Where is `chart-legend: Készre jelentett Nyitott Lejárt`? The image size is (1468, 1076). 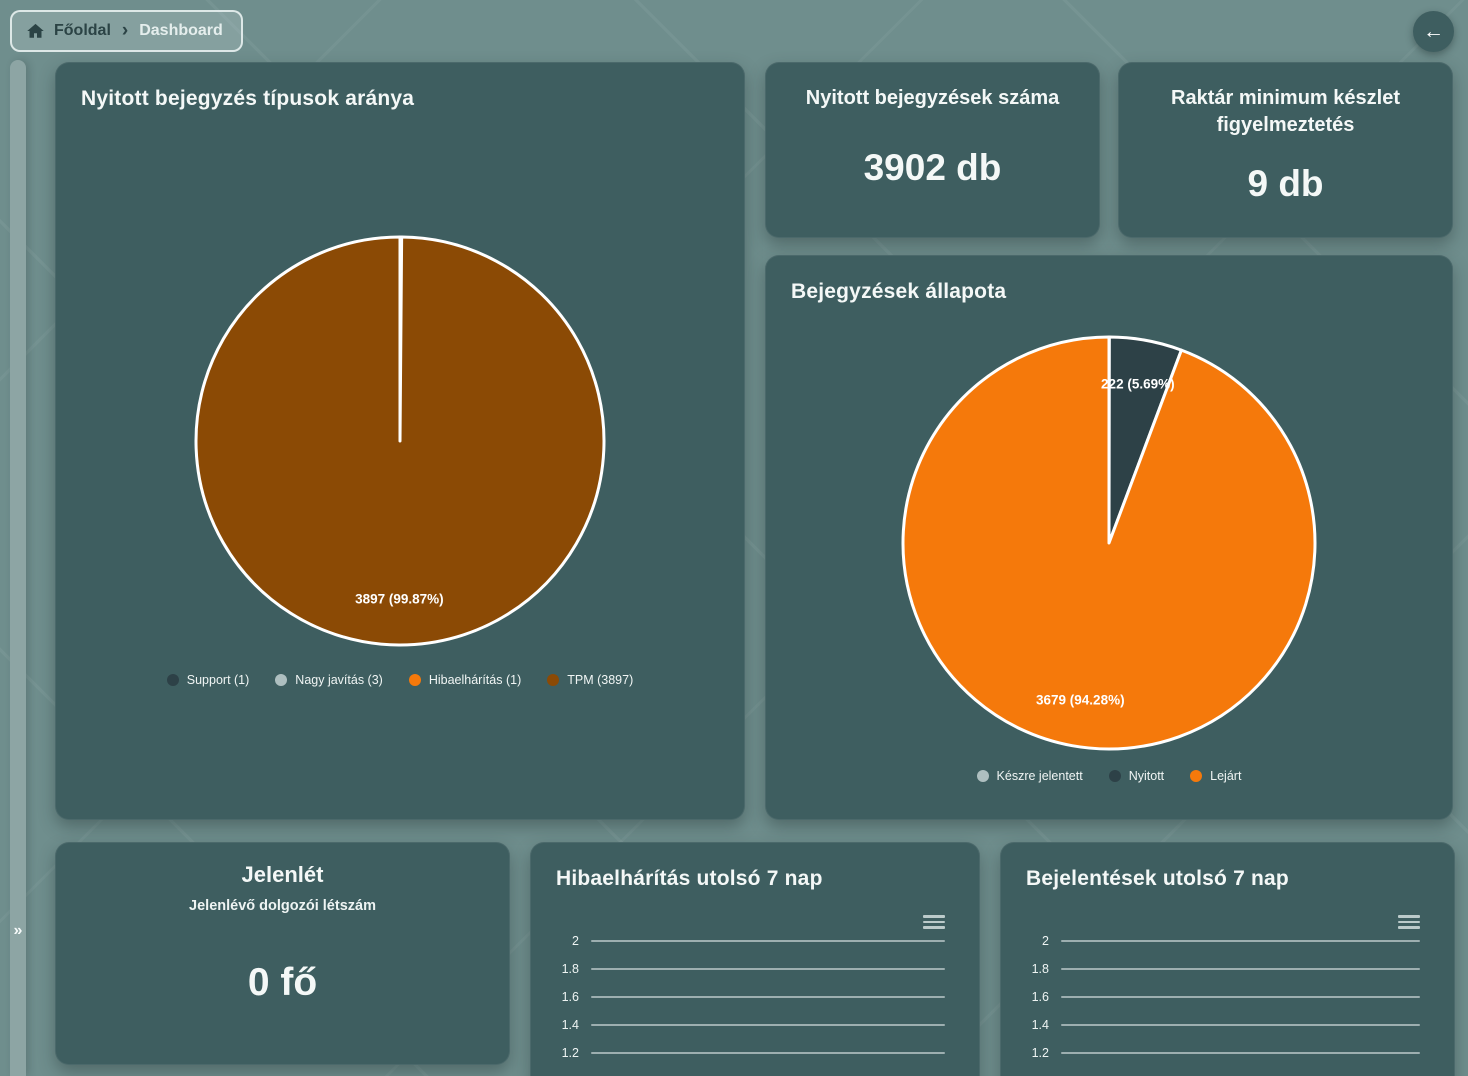
chart-legend: Készre jelentett Nyitott Lejárt is located at coordinates (1109, 776).